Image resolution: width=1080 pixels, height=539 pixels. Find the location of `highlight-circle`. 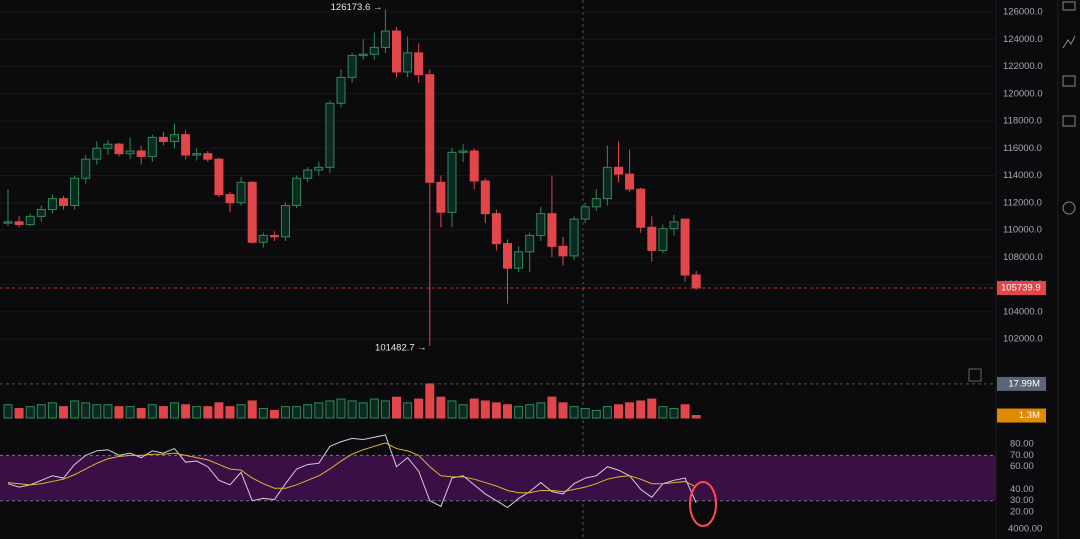

highlight-circle is located at coordinates (703, 504).